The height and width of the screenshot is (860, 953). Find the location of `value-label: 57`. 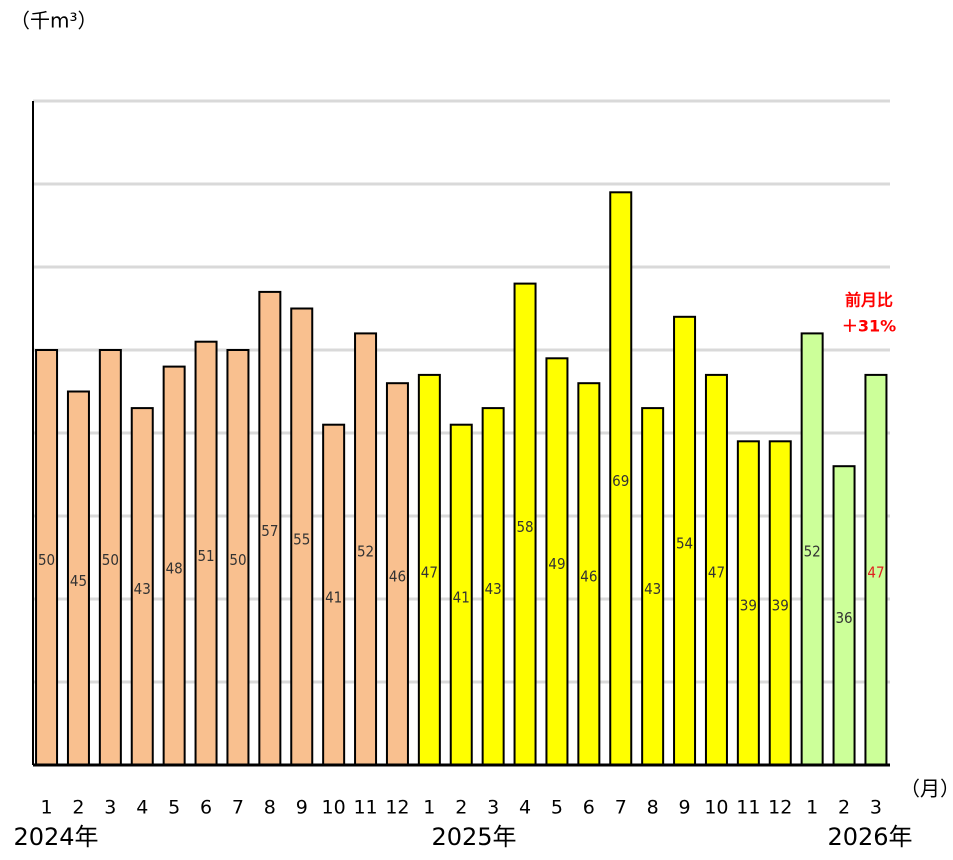

value-label: 57 is located at coordinates (269, 531).